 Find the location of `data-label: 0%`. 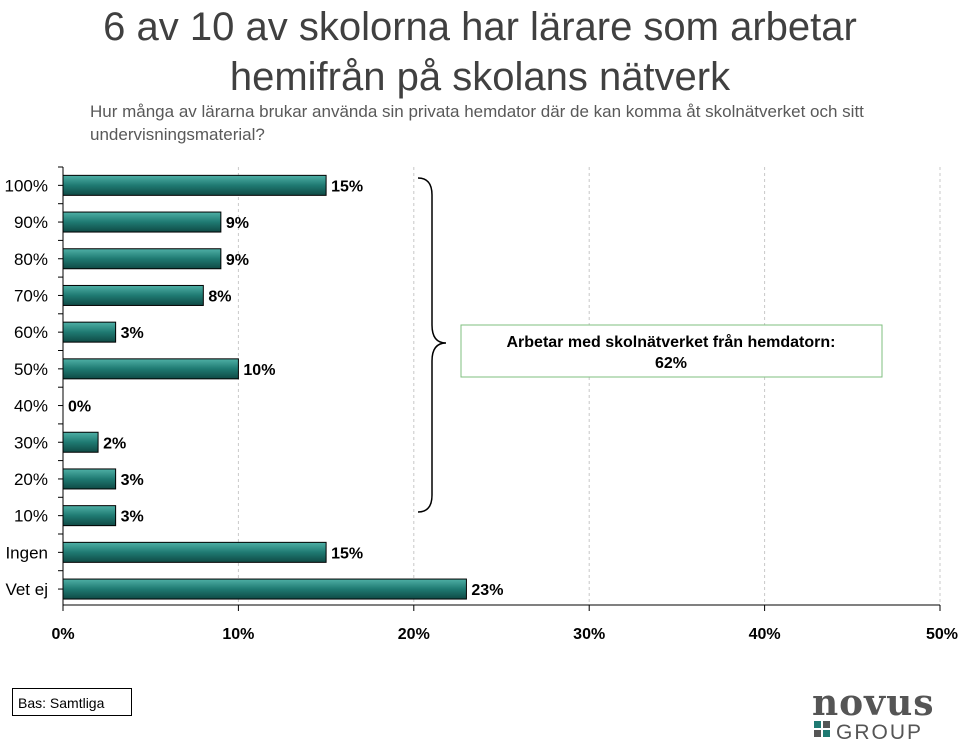

data-label: 0% is located at coordinates (79, 407).